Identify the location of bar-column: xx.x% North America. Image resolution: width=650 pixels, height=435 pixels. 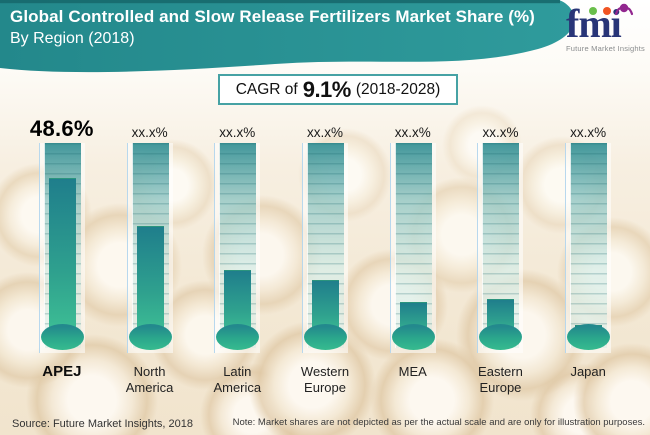
(150, 254).